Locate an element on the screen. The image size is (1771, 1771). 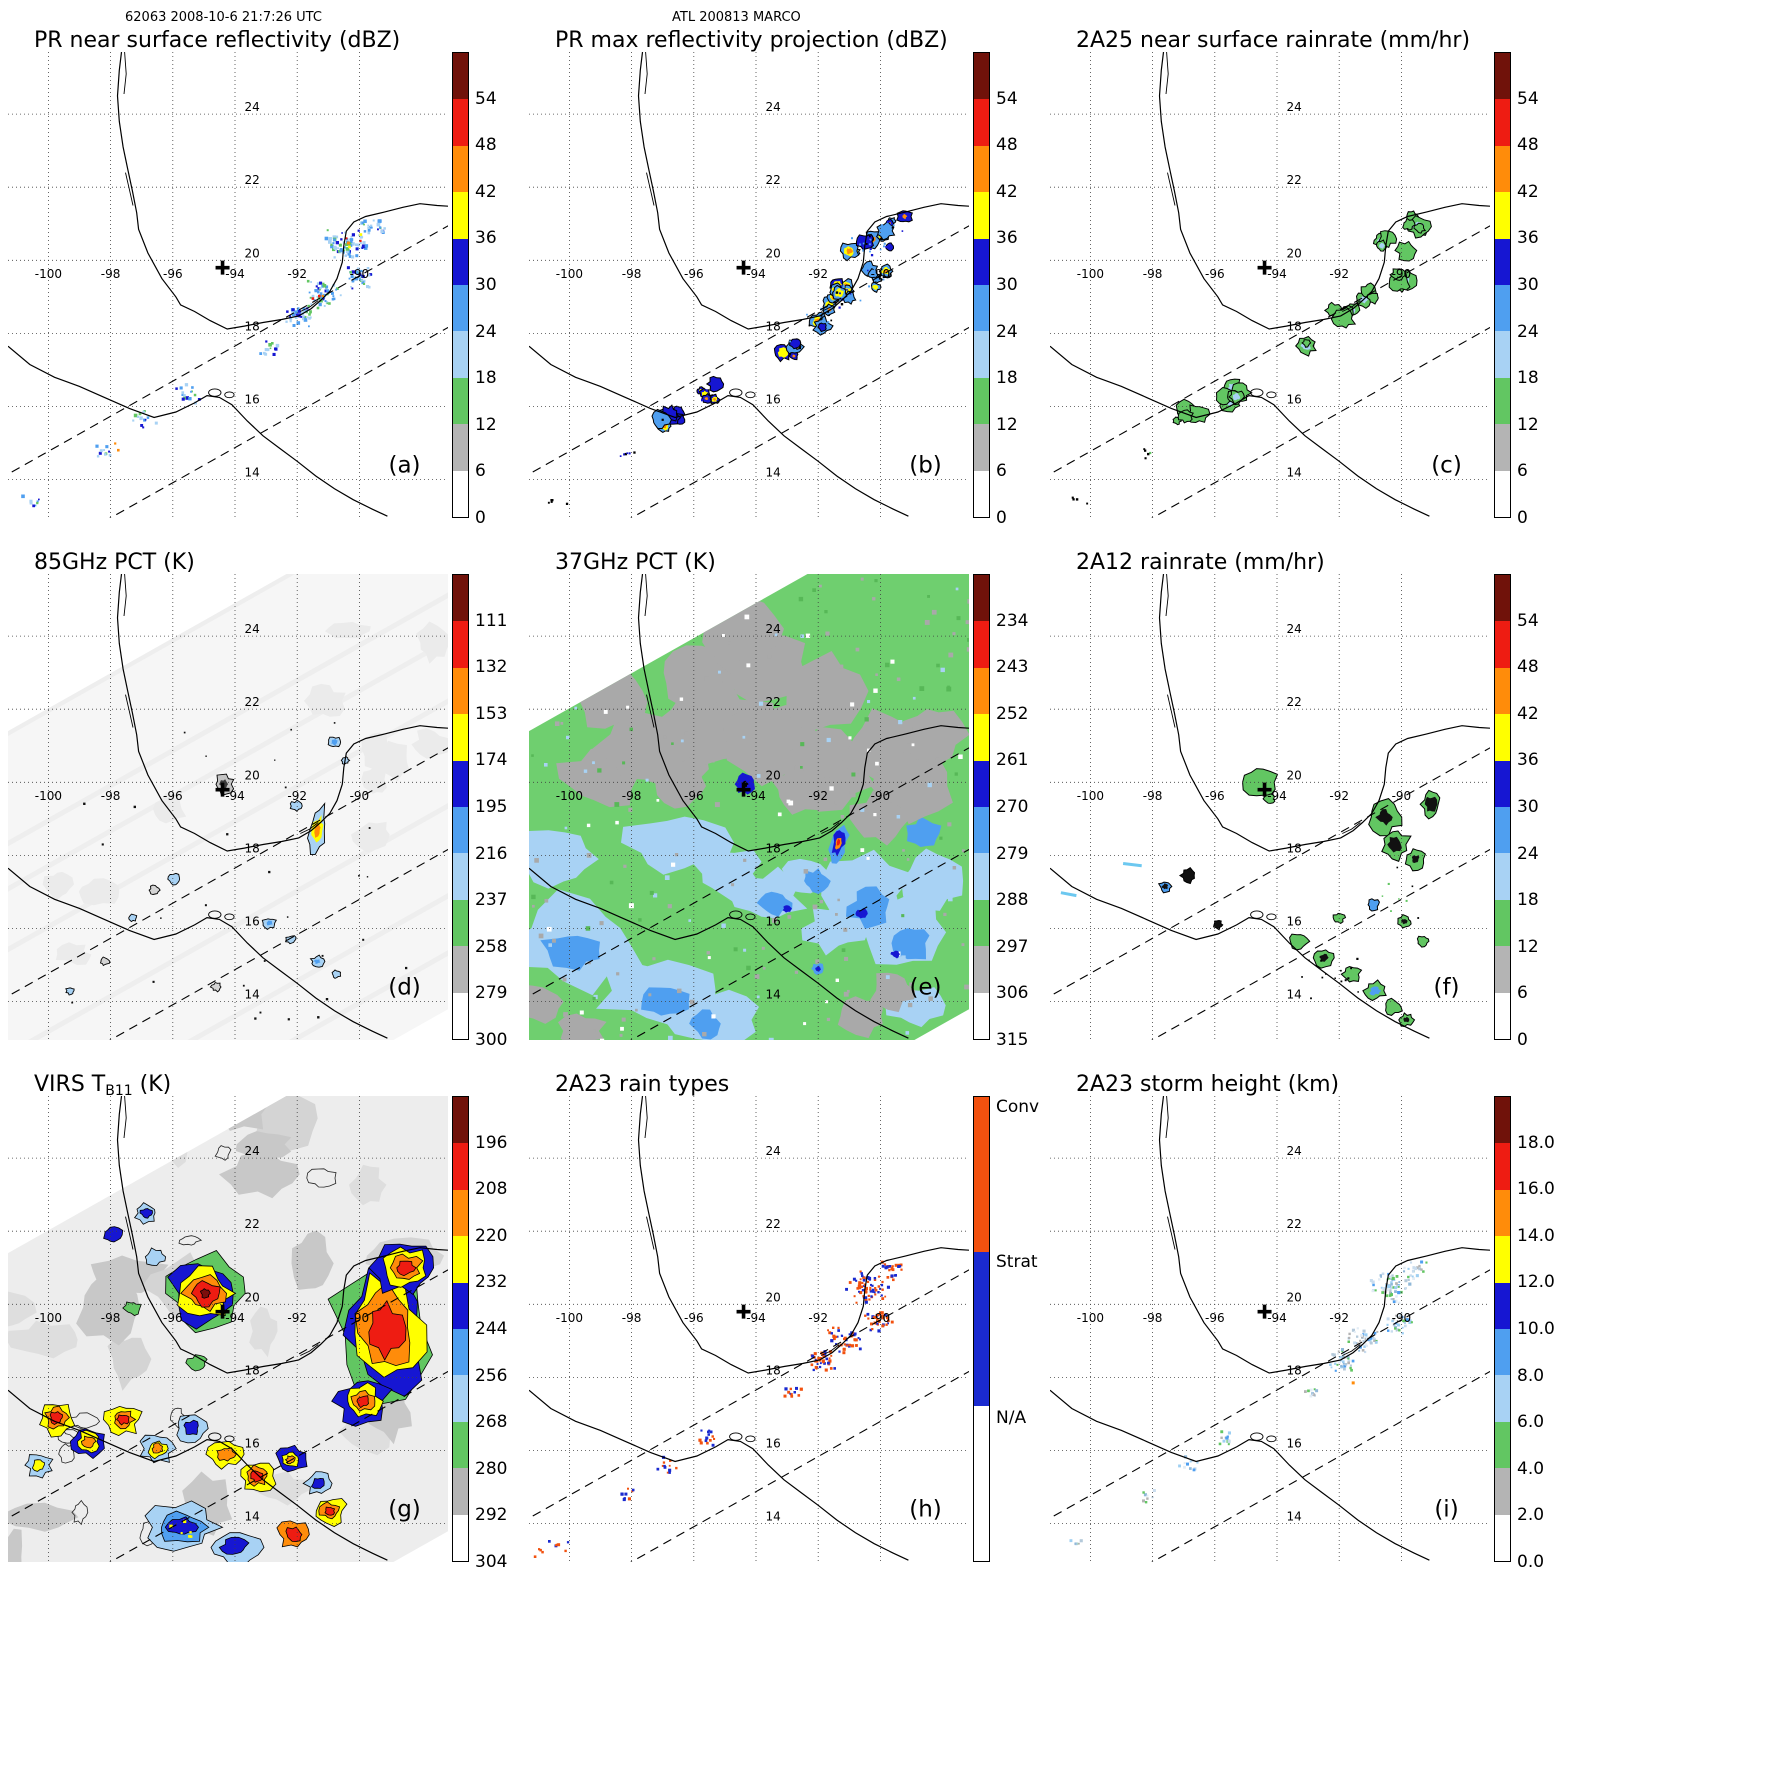
panel-g-colorbar is located at coordinates (460, 1329).